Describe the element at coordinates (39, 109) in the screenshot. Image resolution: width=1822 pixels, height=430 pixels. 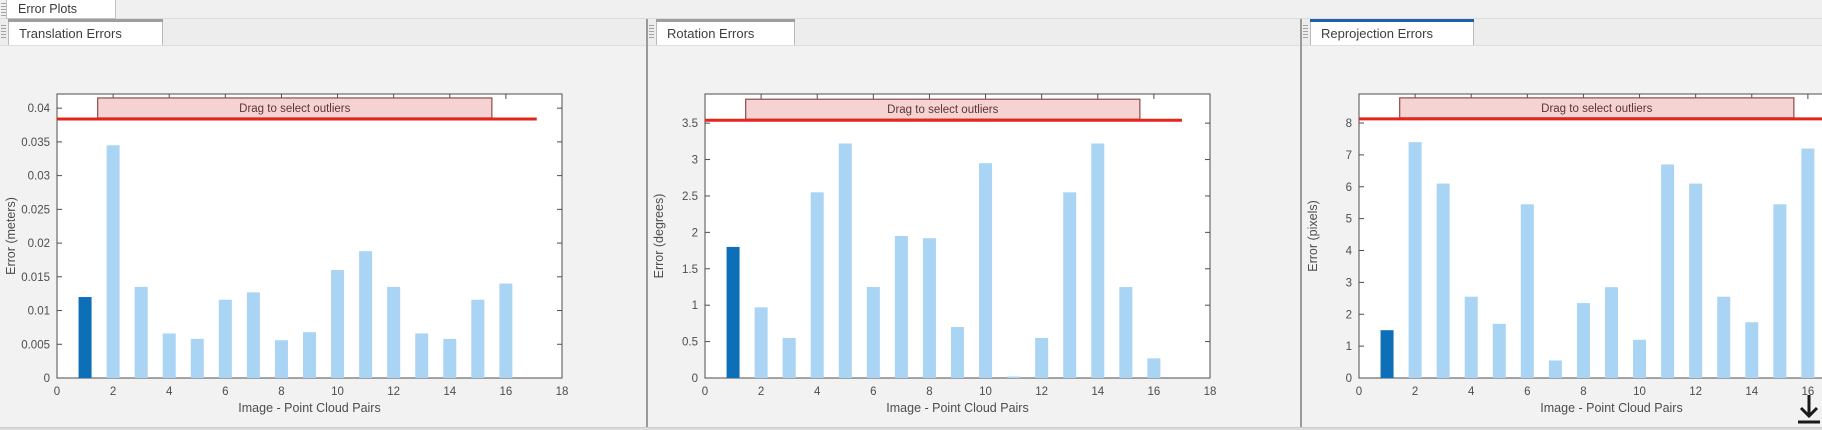
I see `y-tick-label: 0.04` at that location.